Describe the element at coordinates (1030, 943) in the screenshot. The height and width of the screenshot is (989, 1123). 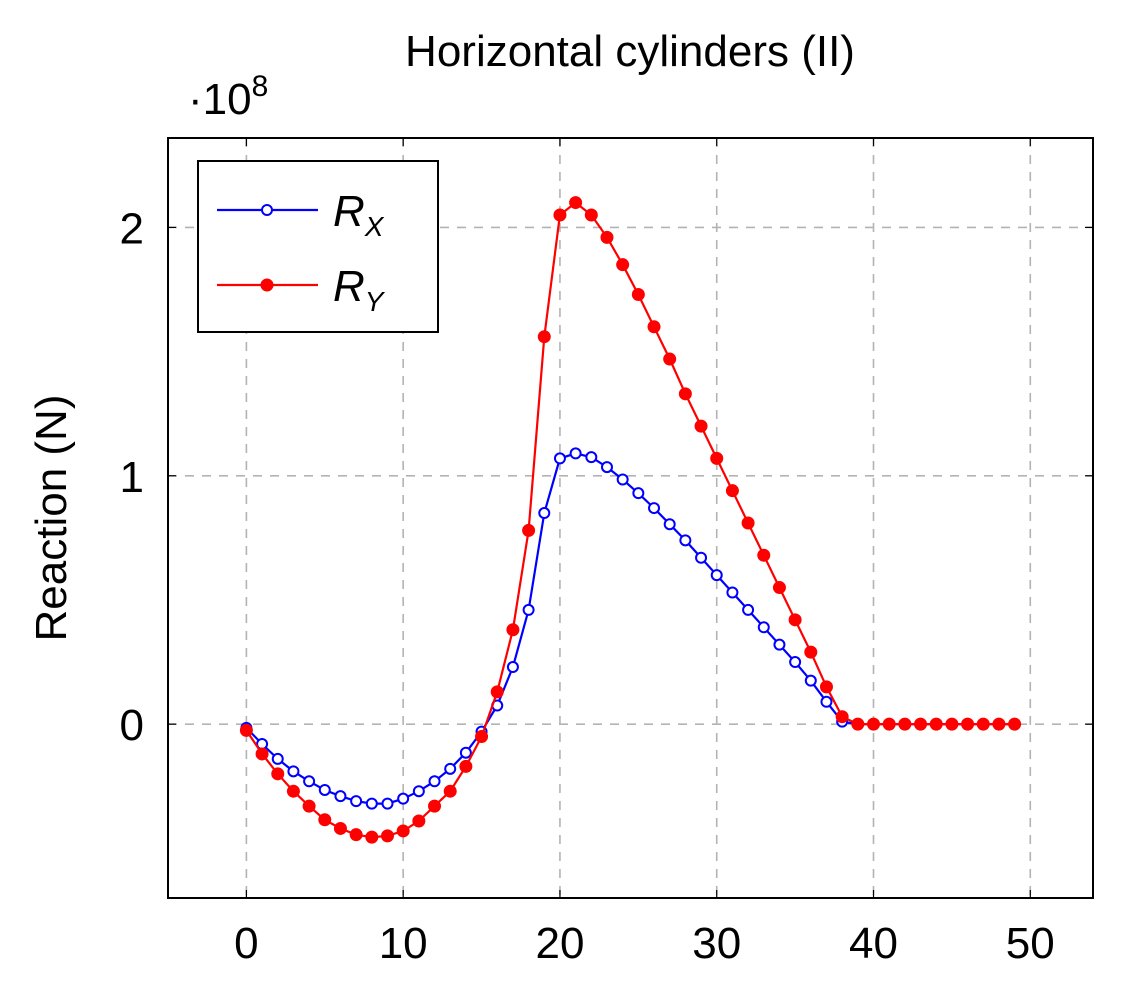
I see `x-tick-label: 50` at that location.